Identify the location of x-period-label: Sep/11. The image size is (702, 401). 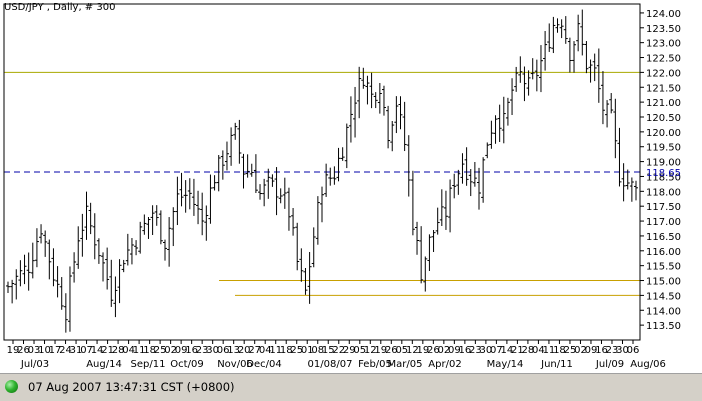
(148, 364).